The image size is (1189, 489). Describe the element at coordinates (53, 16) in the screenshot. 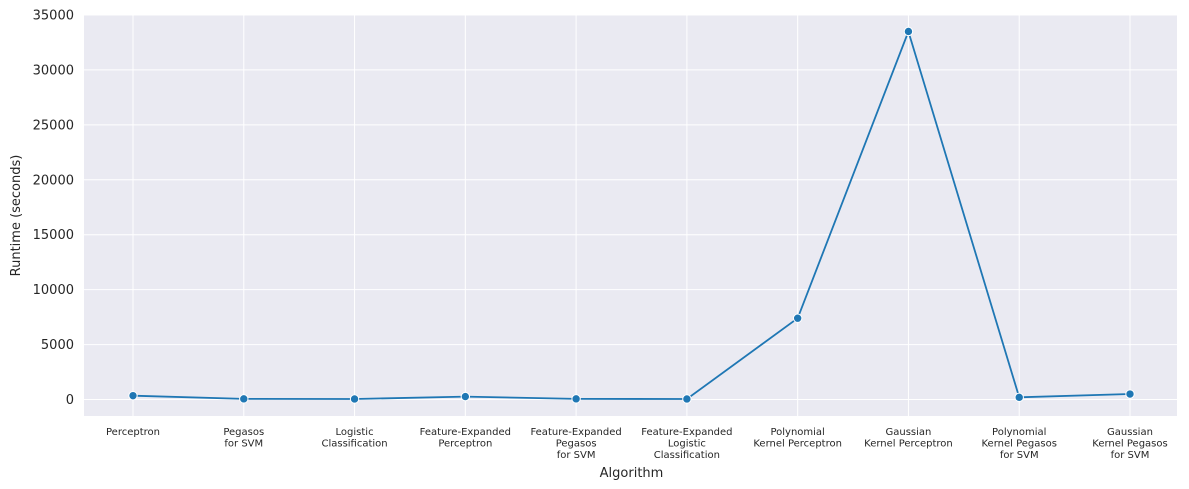

I see `y-tick-label: 35000` at that location.